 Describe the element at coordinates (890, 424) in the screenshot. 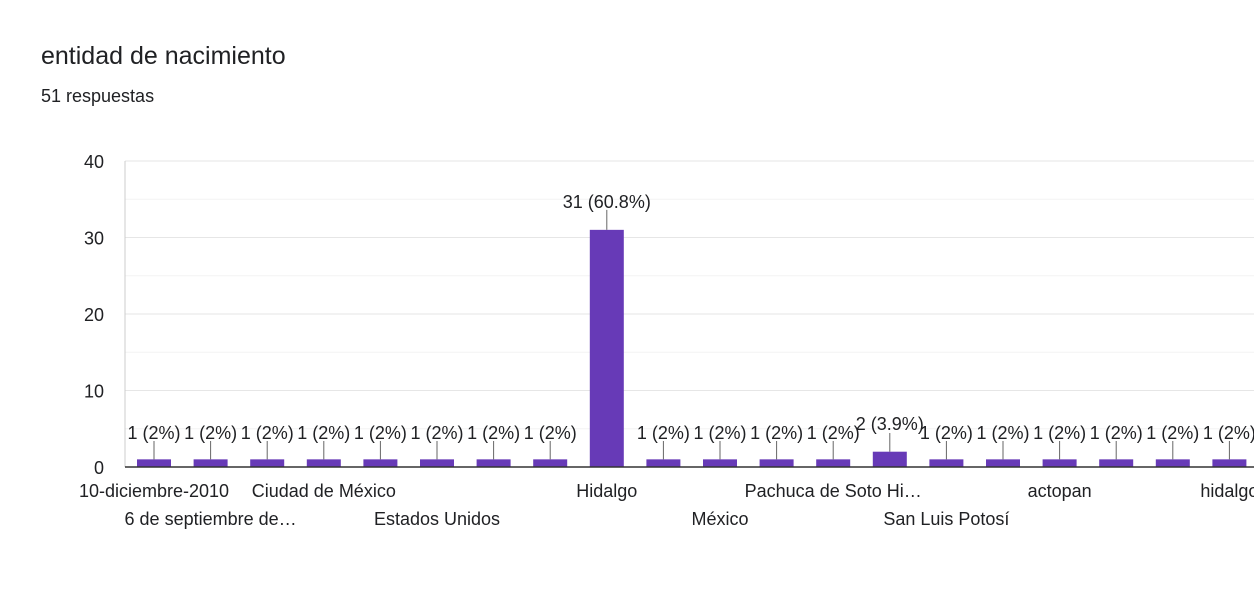

I see `data-label: 2 (3.9%)` at that location.